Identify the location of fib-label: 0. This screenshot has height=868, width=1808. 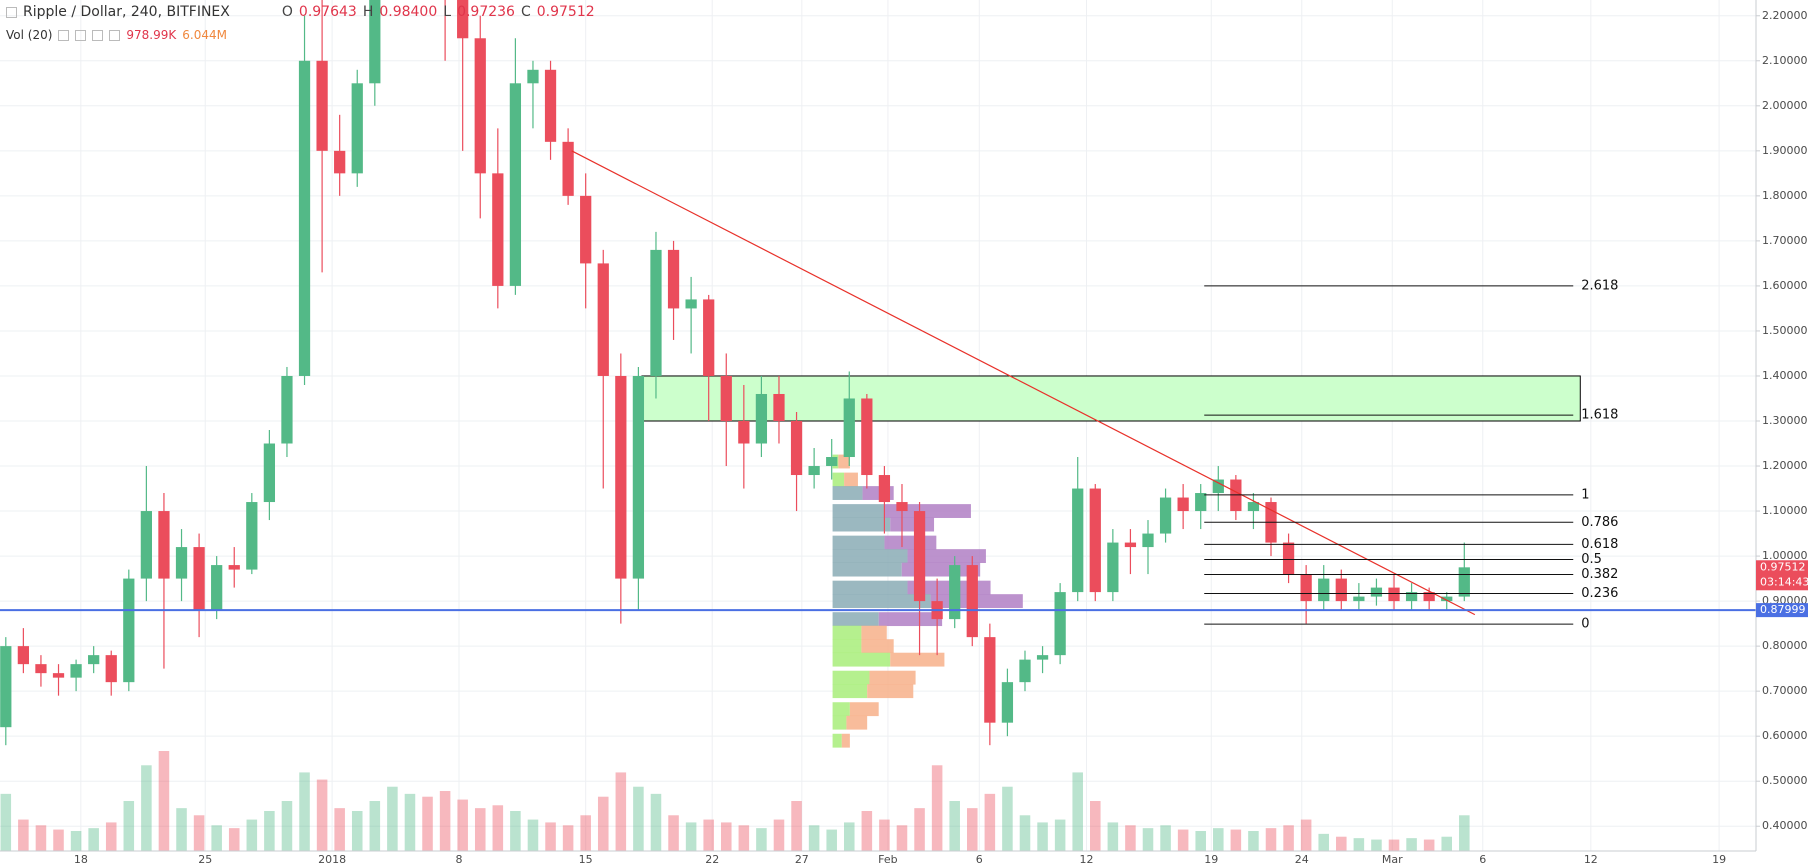
(1585, 624).